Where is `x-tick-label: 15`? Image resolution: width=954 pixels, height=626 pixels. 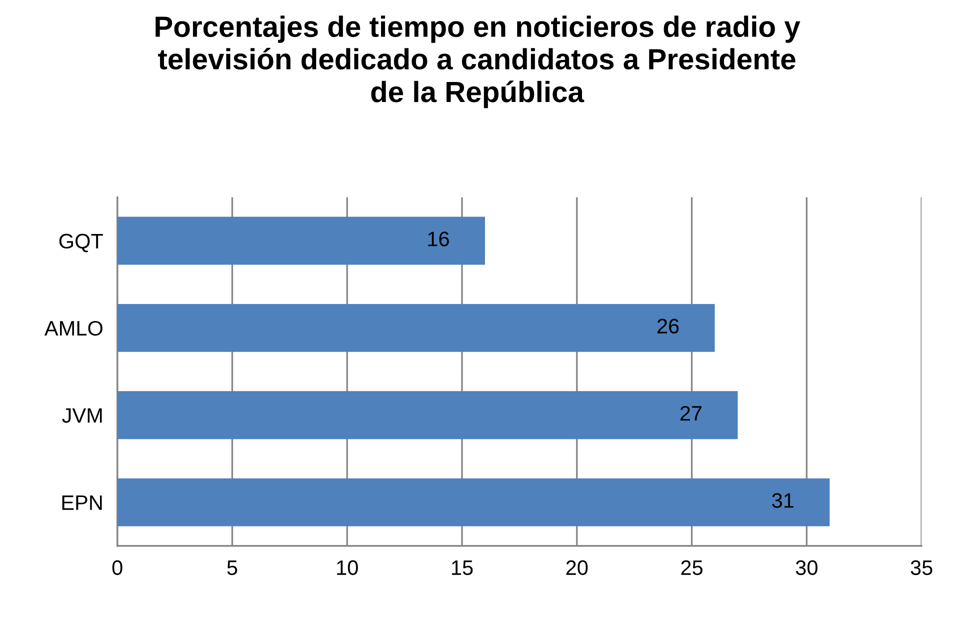
x-tick-label: 15 is located at coordinates (462, 568).